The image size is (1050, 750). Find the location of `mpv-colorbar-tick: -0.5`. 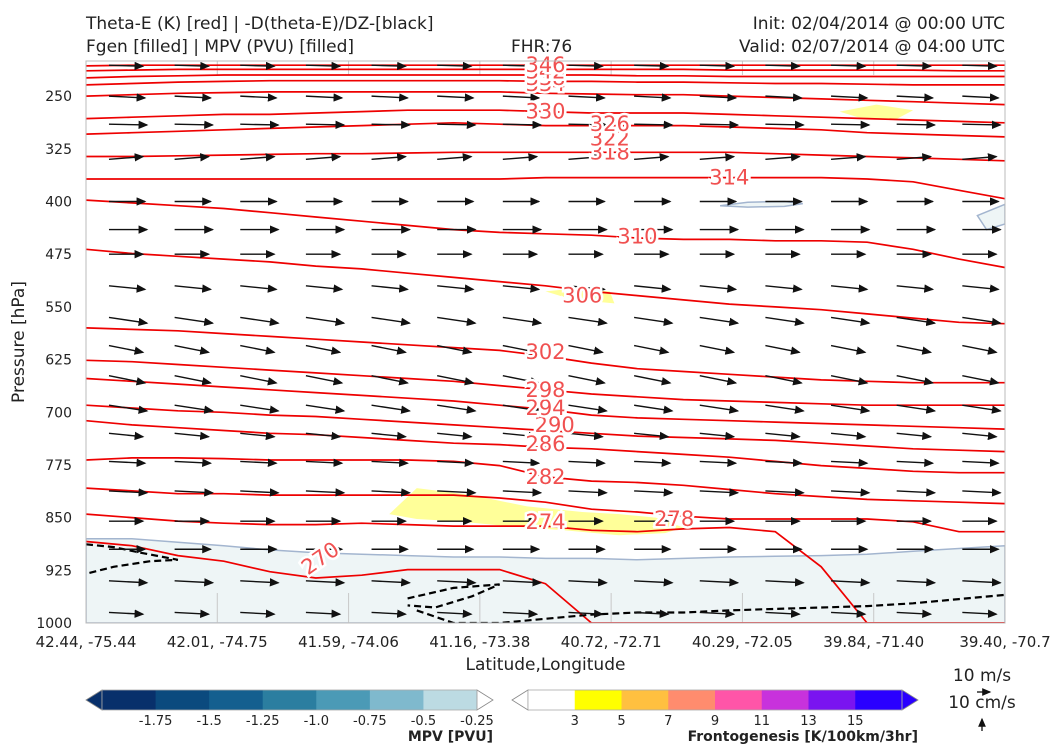

mpv-colorbar-tick: -0.5 is located at coordinates (423, 721).